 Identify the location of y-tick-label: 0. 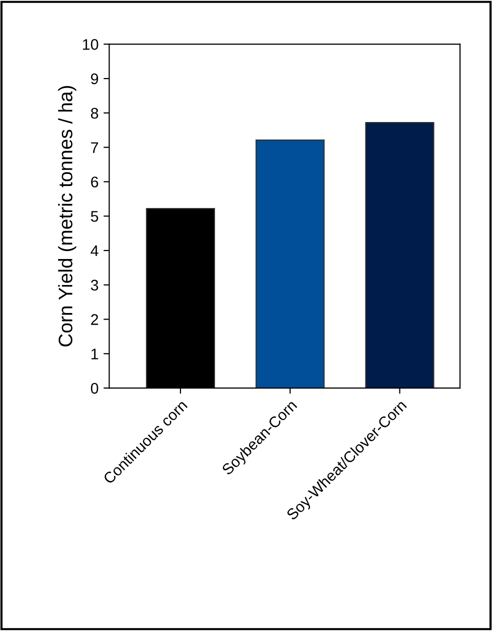
(94, 388).